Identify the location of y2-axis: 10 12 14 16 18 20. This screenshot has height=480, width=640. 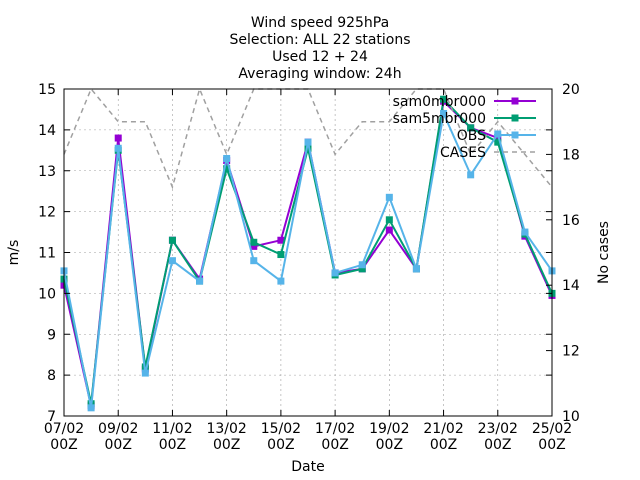
(563, 253).